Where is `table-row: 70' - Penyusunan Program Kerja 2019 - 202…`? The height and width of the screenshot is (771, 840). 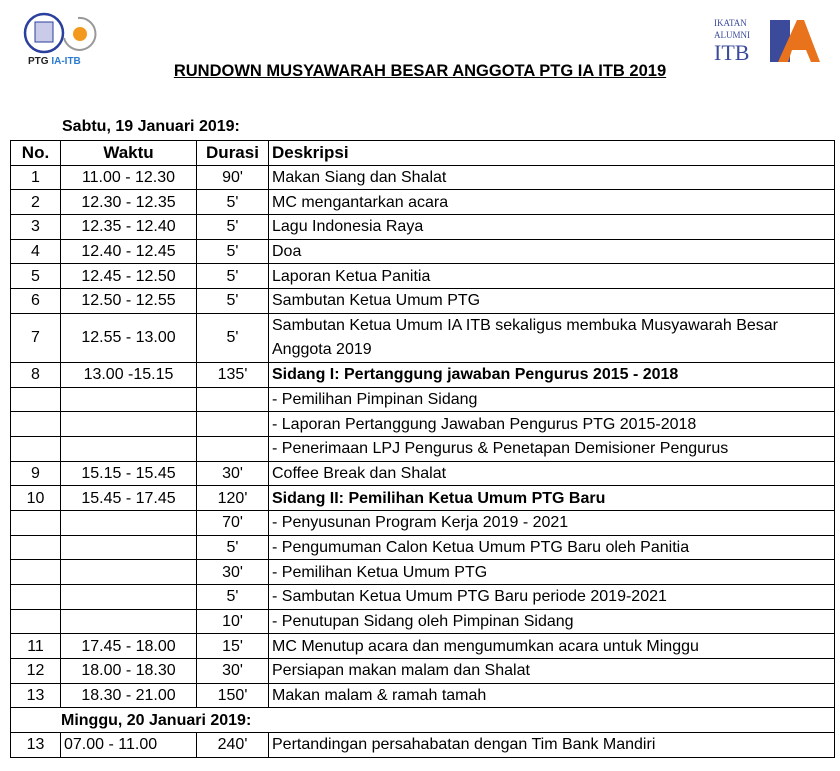
table-row: 70' - Penyusunan Program Kerja 2019 - 202… is located at coordinates (422, 522).